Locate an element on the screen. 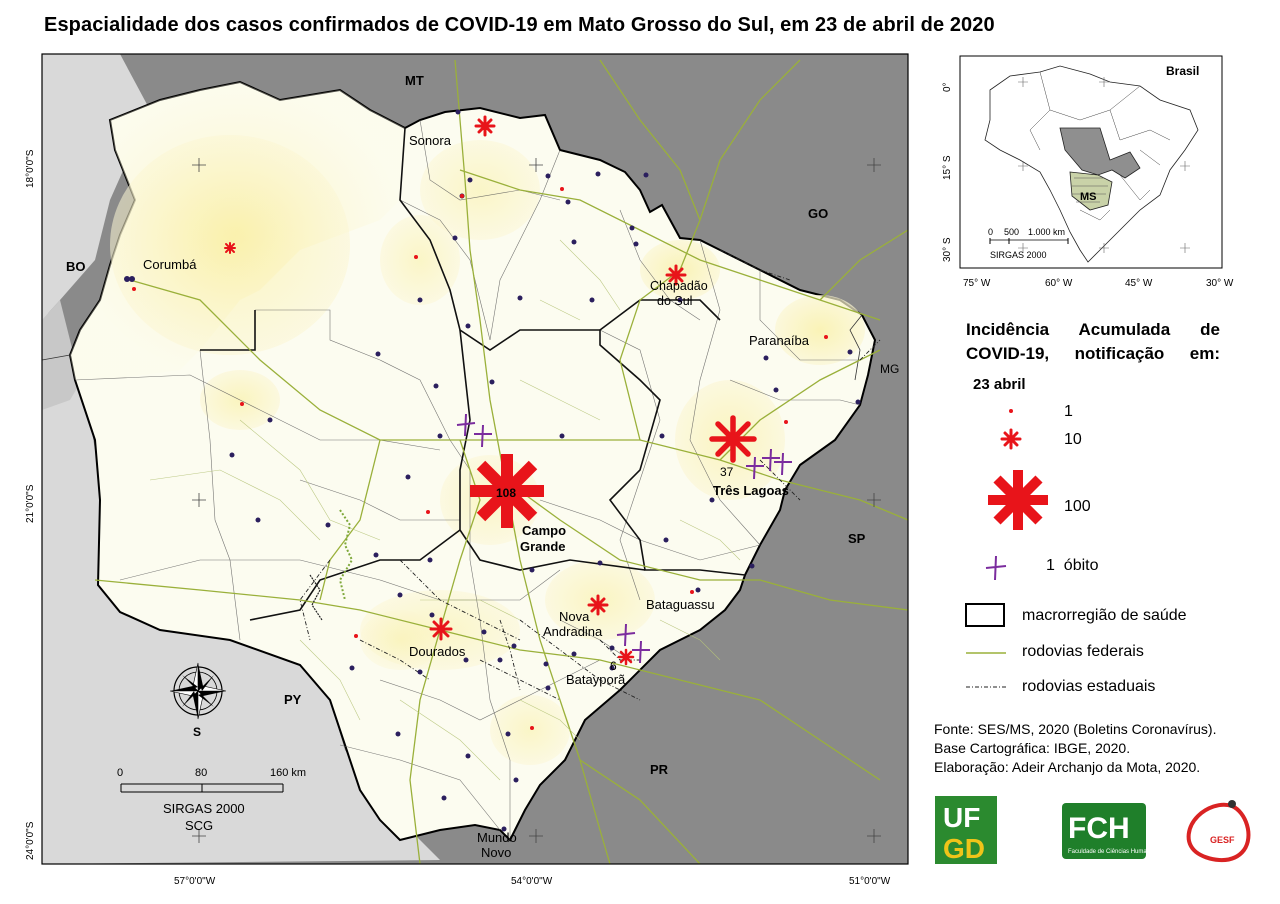  death-markers is located at coordinates (624, 538).